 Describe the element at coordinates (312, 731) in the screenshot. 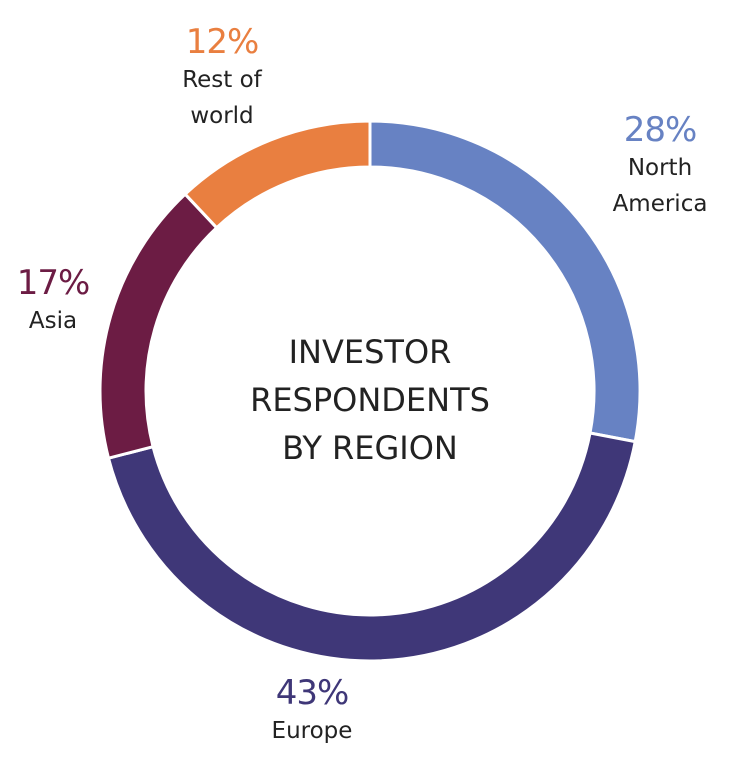

I see `category-label: Europe` at that location.